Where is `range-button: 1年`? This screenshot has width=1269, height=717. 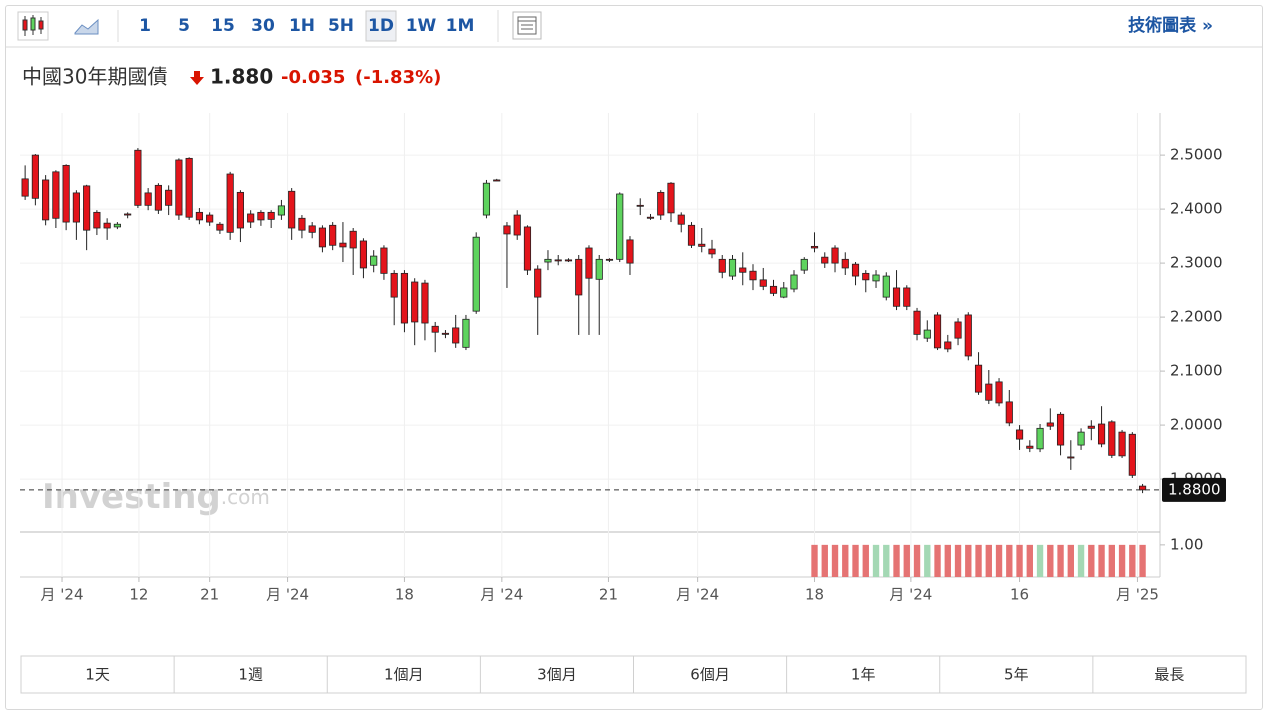
range-button: 1年 is located at coordinates (863, 675).